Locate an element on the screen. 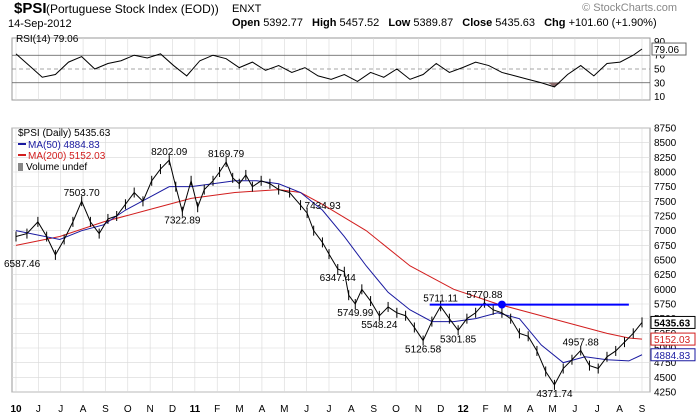  y-tick-label: 8250 is located at coordinates (665, 158).